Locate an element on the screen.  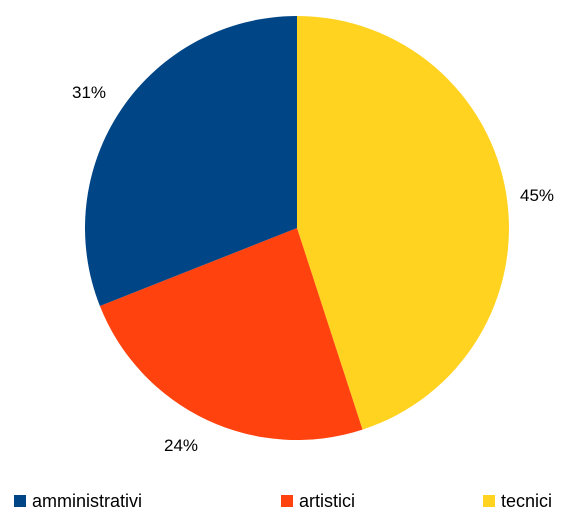
legend: amministrativi artistici tecnici is located at coordinates (285, 503).